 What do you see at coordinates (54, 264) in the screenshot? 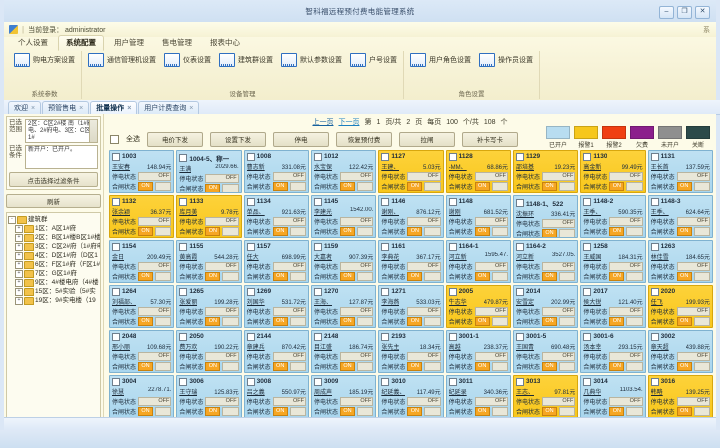
I see `tree-node: + 6区：F区1#府（F区1#` at bounding box center [54, 264].